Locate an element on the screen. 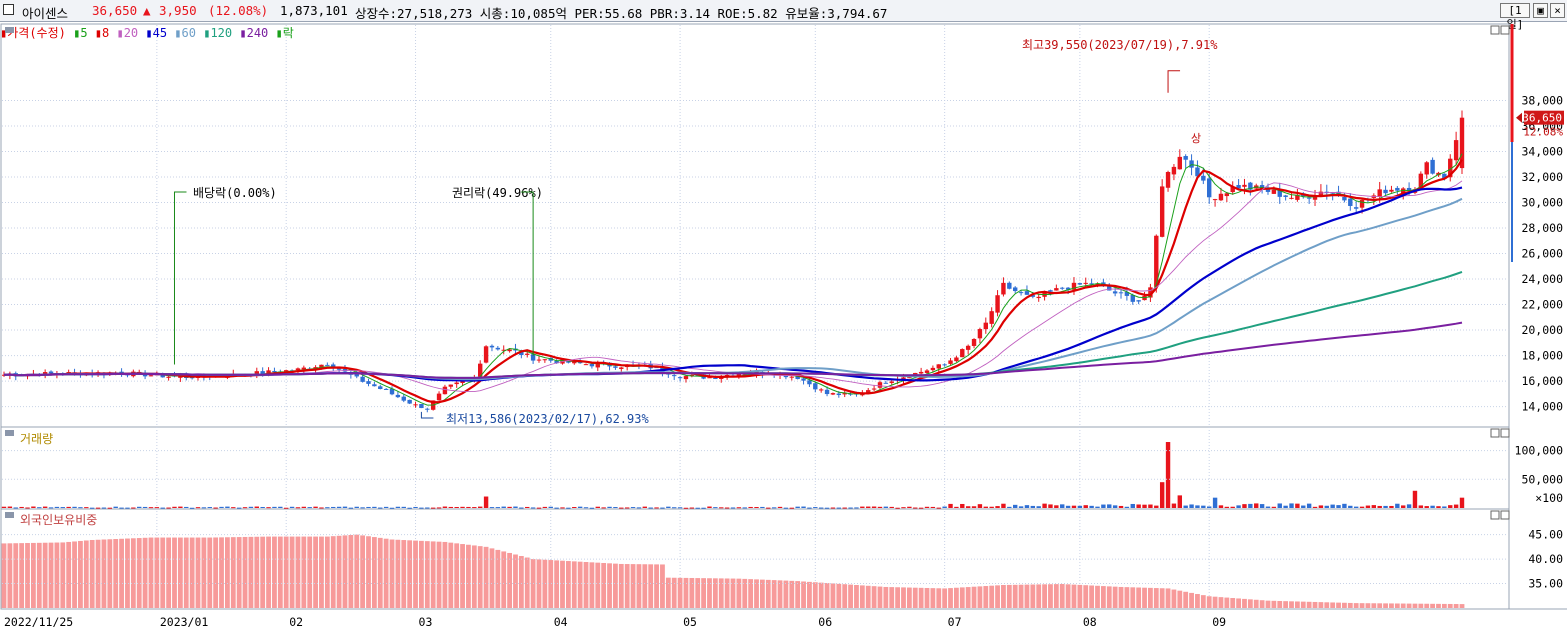 Image resolution: width=1567 pixels, height=630 pixels. period-button: [1일] is located at coordinates (1515, 17).